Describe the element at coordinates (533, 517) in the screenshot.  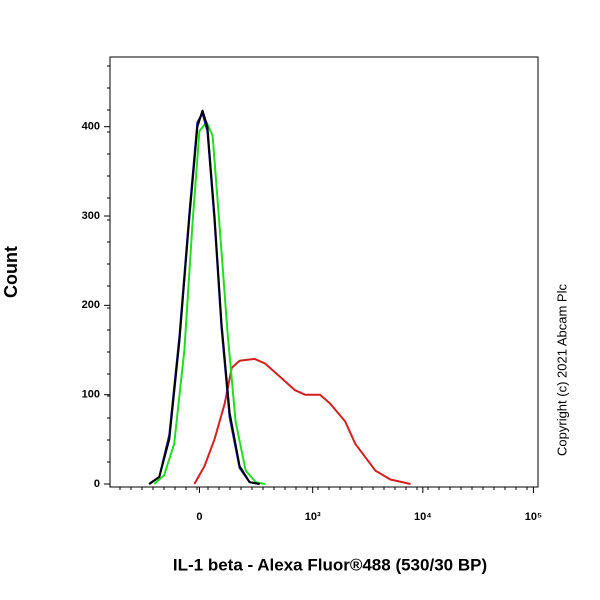
I see `x-tick-label: 10⁵` at that location.